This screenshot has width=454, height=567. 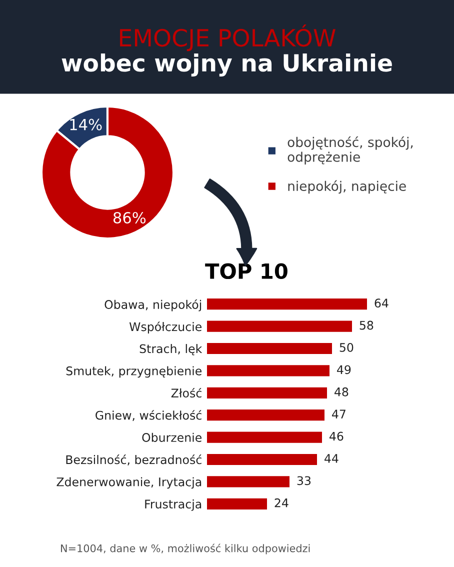 What do you see at coordinates (339, 414) in the screenshot?
I see `data-label: 47` at bounding box center [339, 414].